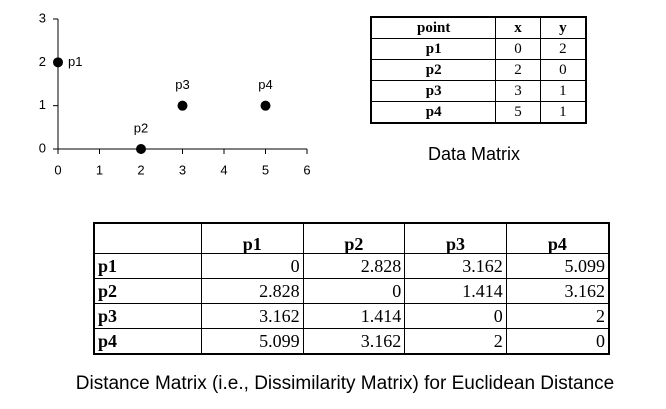 The height and width of the screenshot is (409, 666). What do you see at coordinates (42, 104) in the screenshot?
I see `y-tick-label: 1` at bounding box center [42, 104].